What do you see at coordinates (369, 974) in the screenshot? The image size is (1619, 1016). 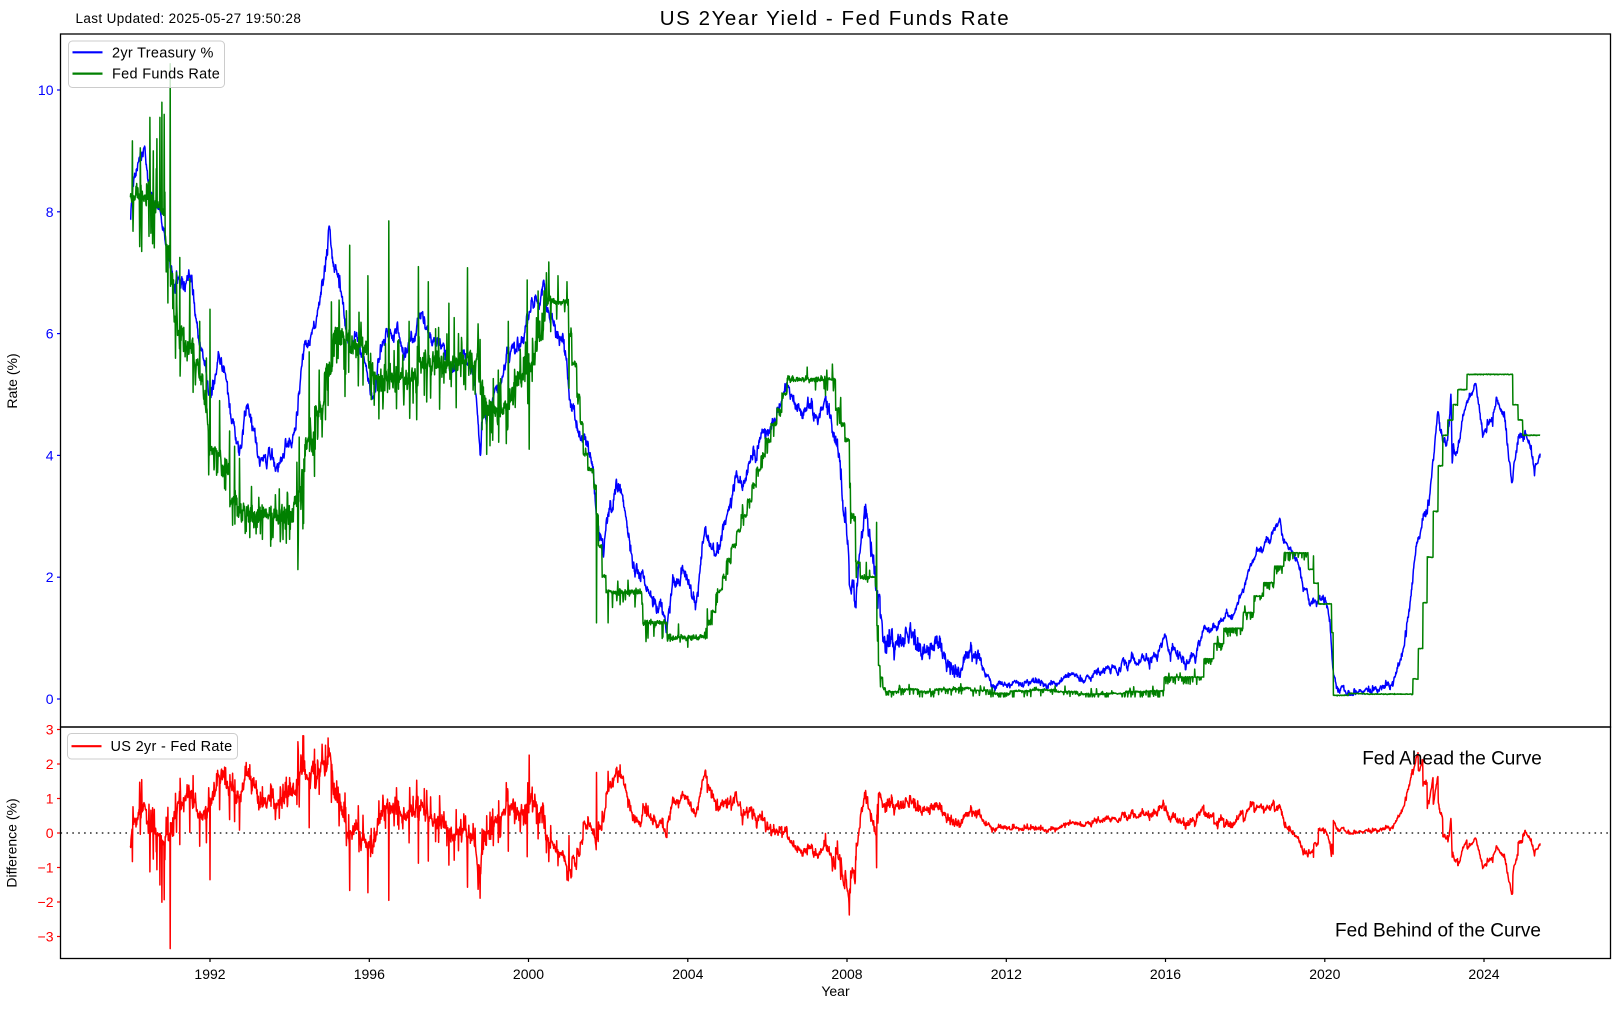 I see `svg-text: 1996` at bounding box center [369, 974].